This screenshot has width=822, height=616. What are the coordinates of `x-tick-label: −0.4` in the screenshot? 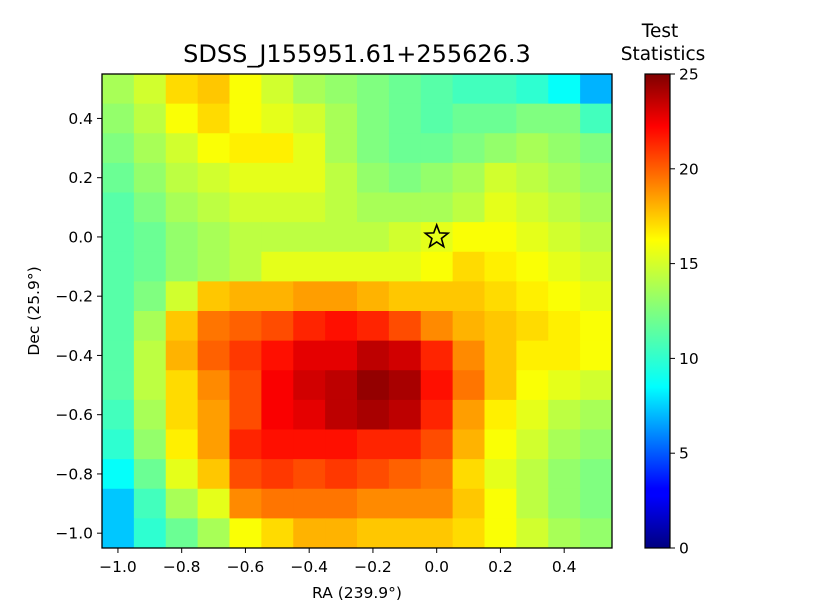 It's located at (309, 567).